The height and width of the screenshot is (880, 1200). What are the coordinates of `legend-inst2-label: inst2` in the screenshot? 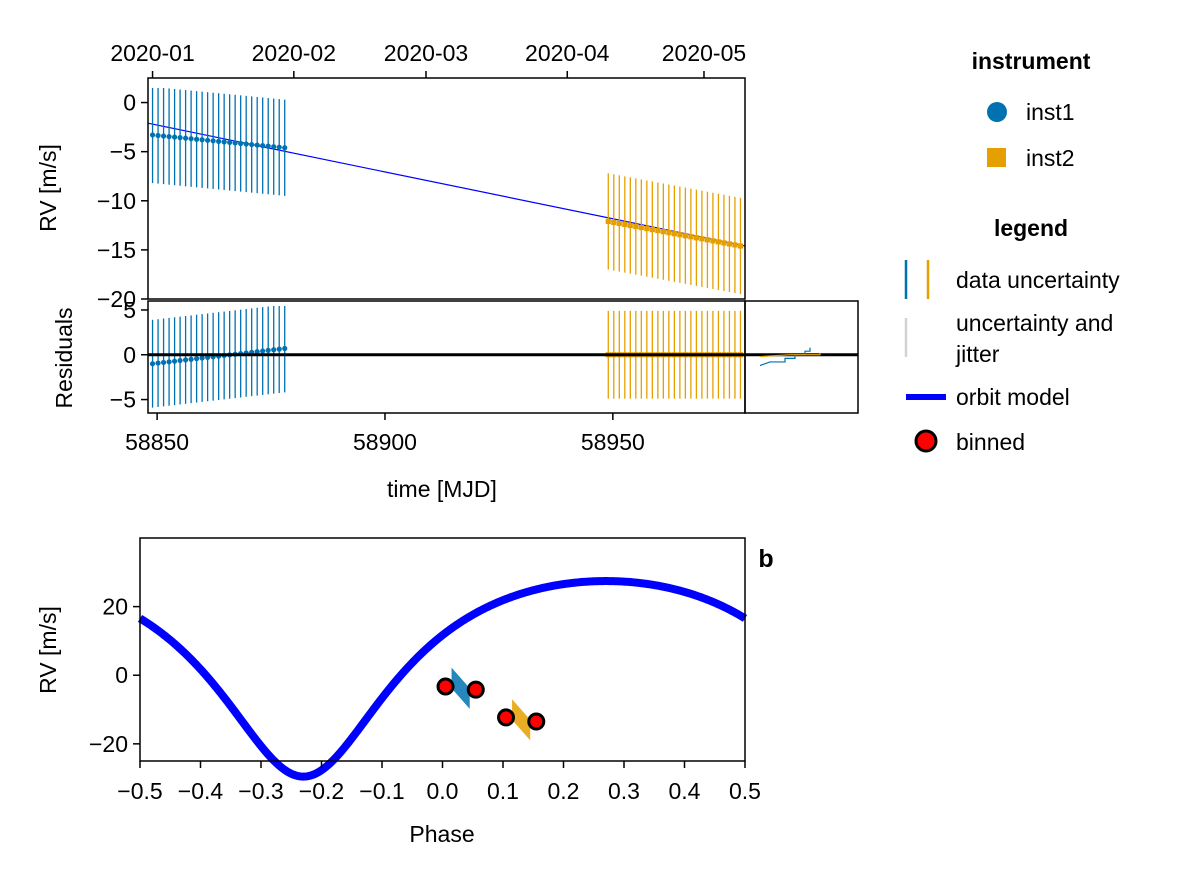 It's located at (1050, 158).